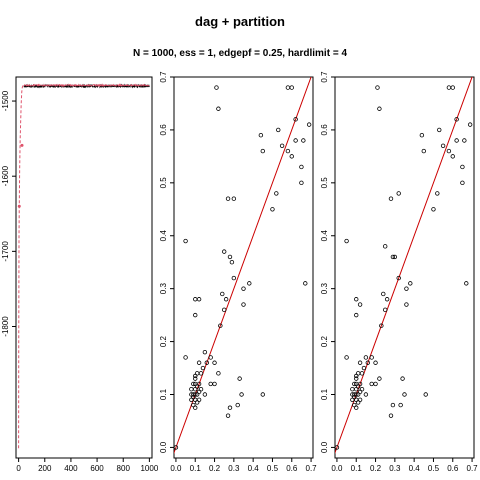 This screenshot has height=480, width=480. What do you see at coordinates (434, 468) in the screenshot?
I see `x-tick-label: 0.5` at bounding box center [434, 468].